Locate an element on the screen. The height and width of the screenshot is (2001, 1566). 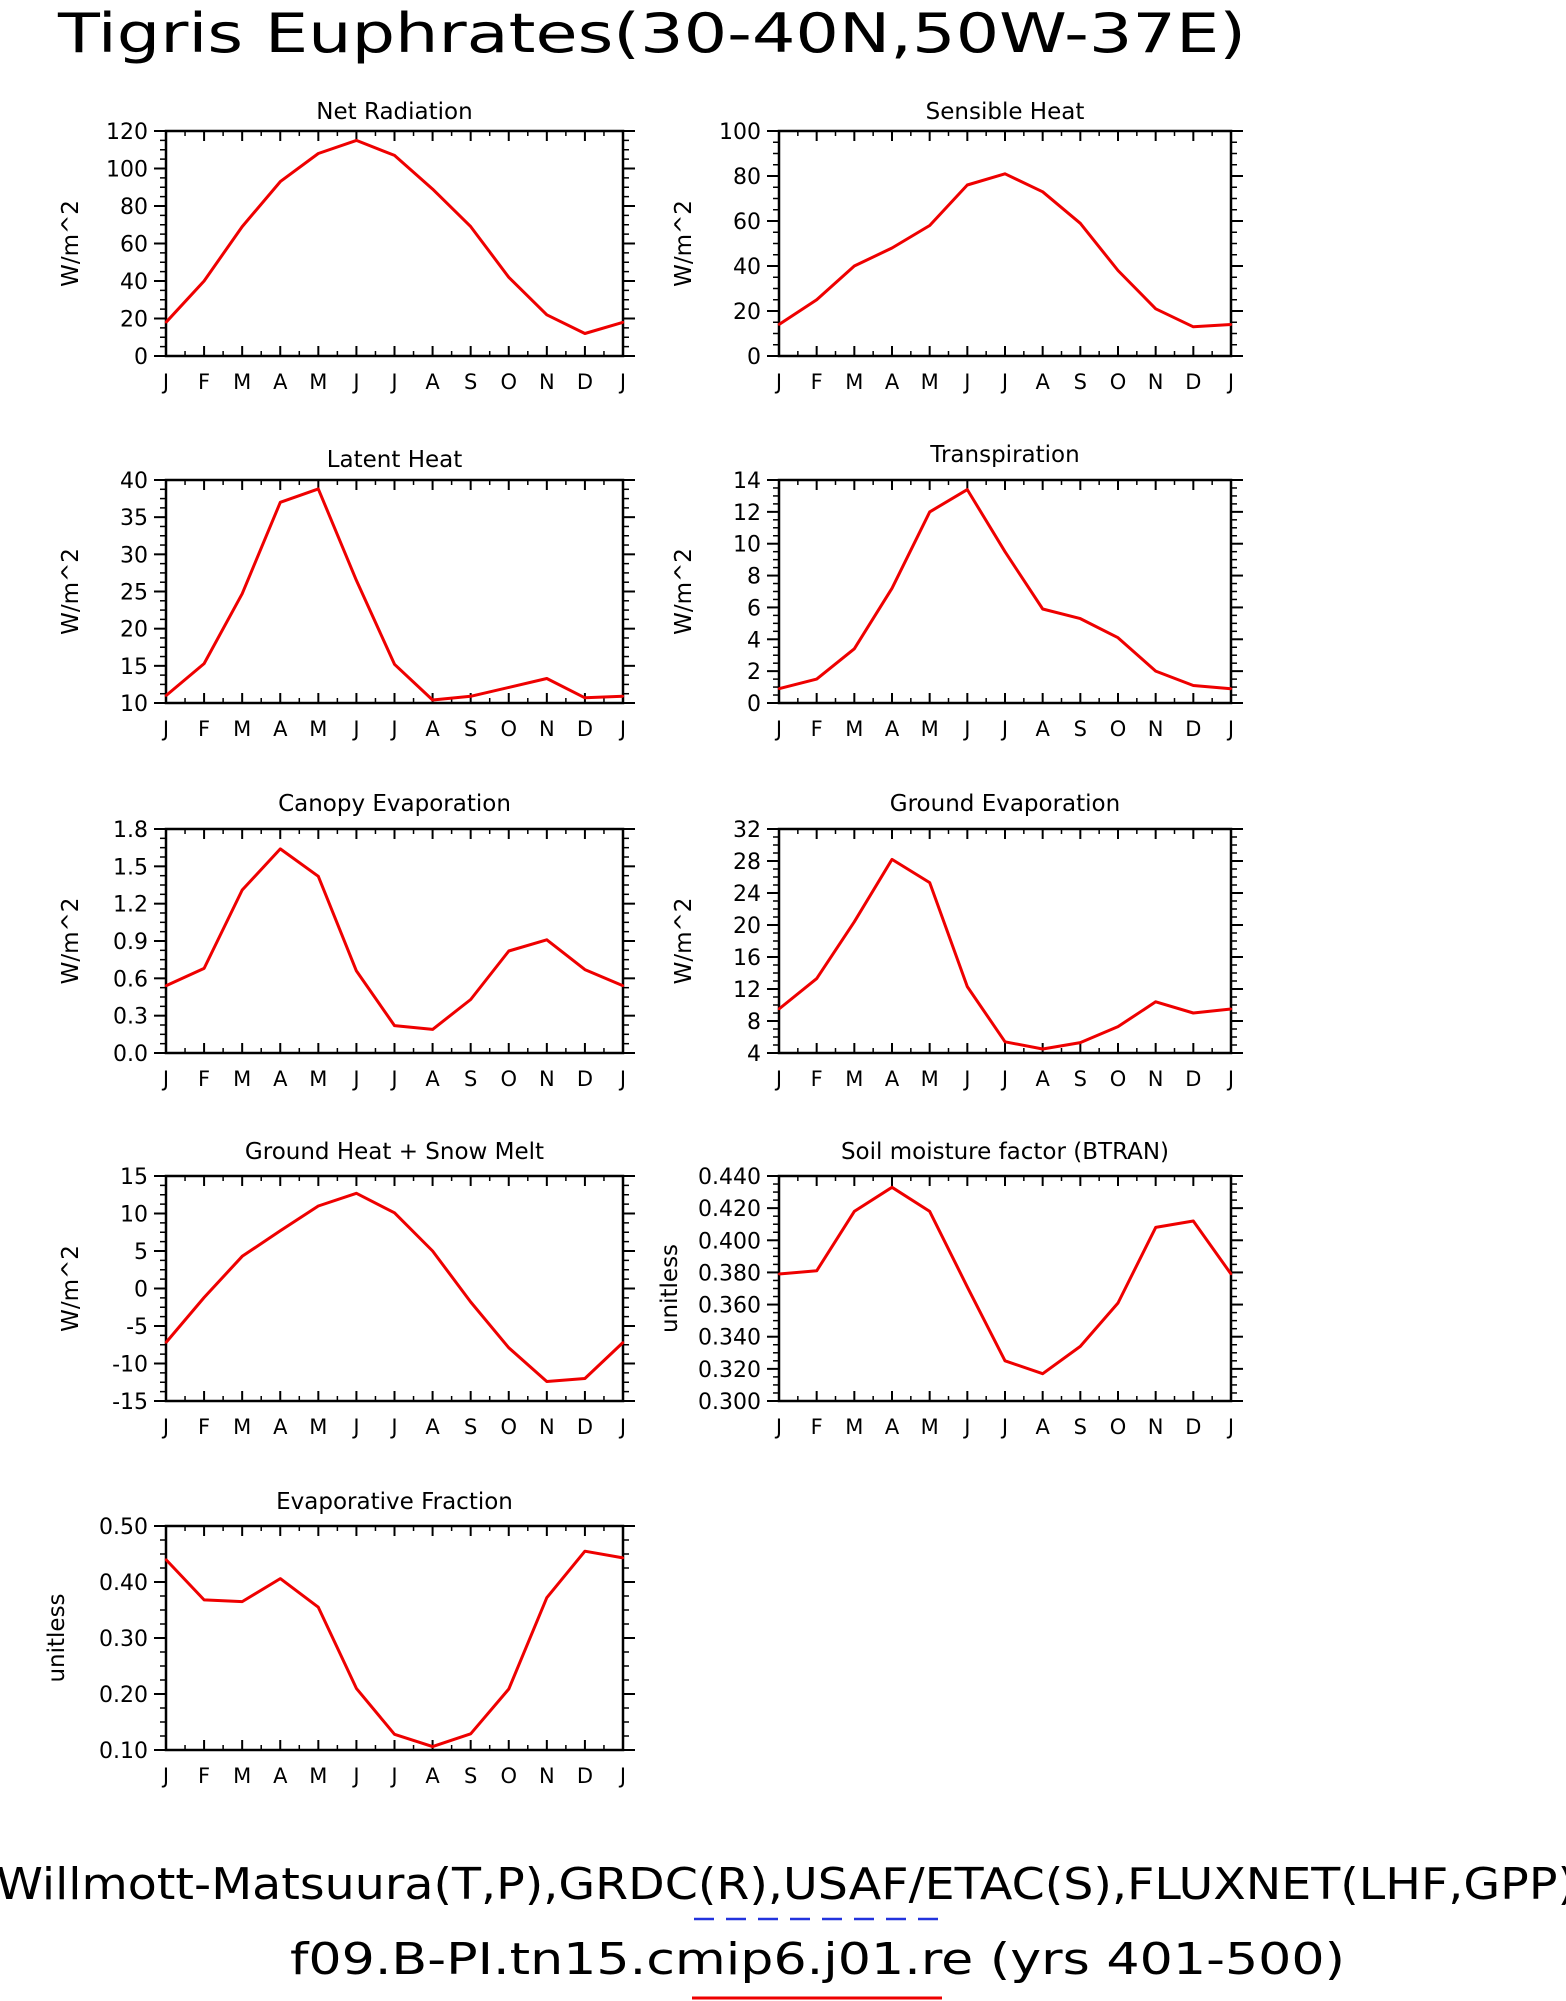
y-tick-label: 6 is located at coordinates (754, 608).